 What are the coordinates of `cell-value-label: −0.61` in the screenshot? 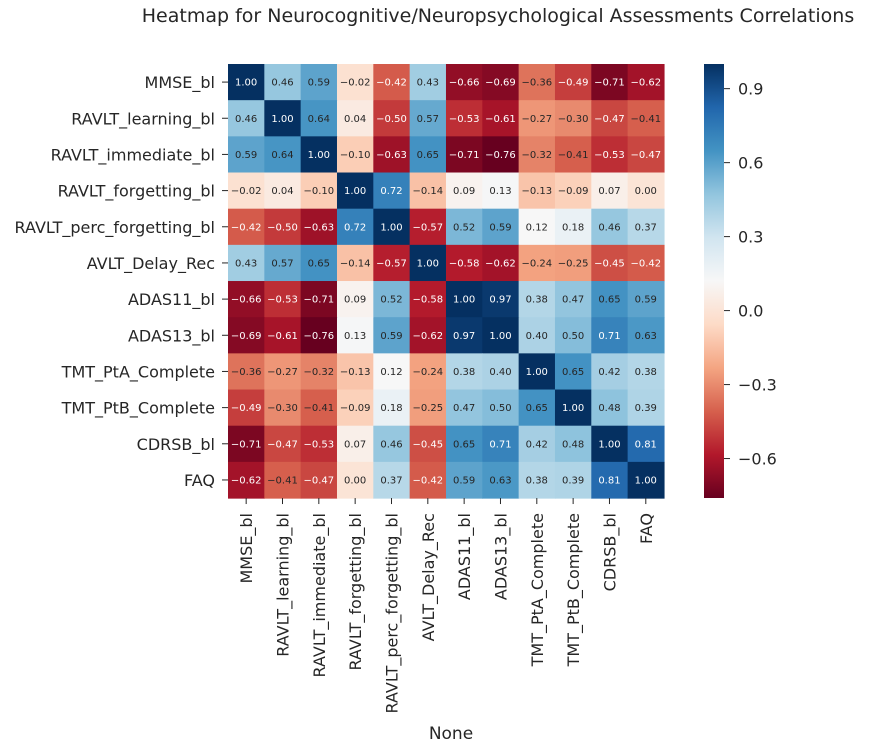 It's located at (282, 336).